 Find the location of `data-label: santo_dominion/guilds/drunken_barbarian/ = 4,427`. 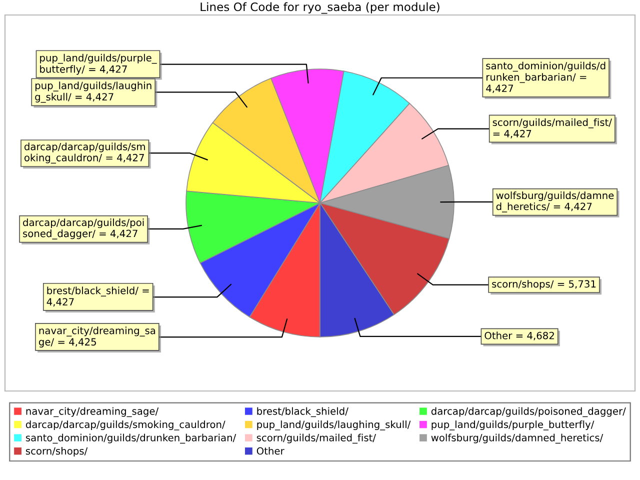

data-label: santo_dominion/guilds/drunken_barbarian/ = 4,427 is located at coordinates (546, 78).